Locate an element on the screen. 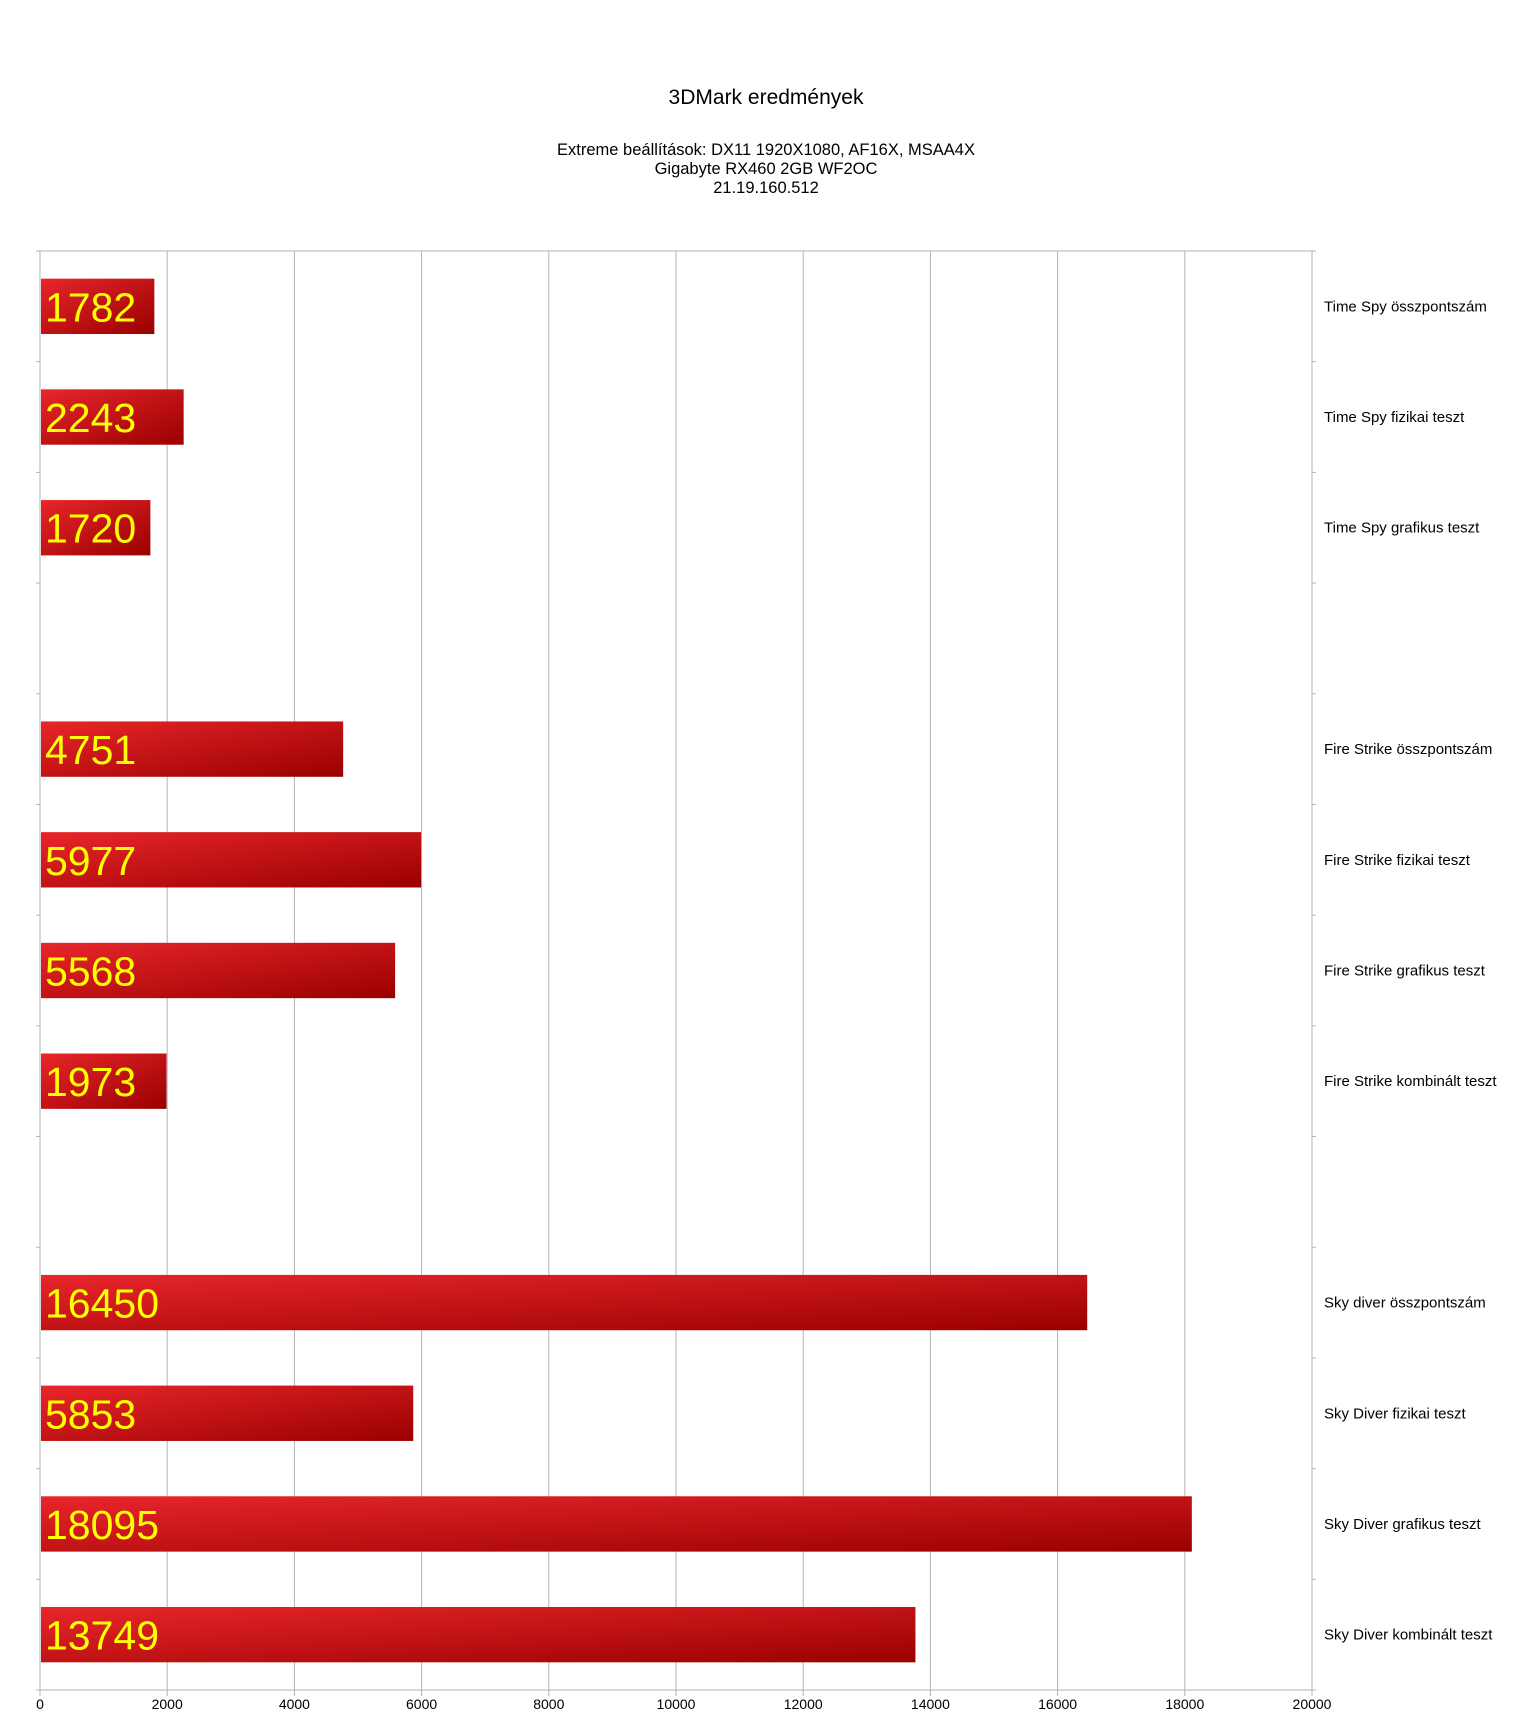  category-label: Fire Strike kombinált teszt is located at coordinates (1410, 1081).